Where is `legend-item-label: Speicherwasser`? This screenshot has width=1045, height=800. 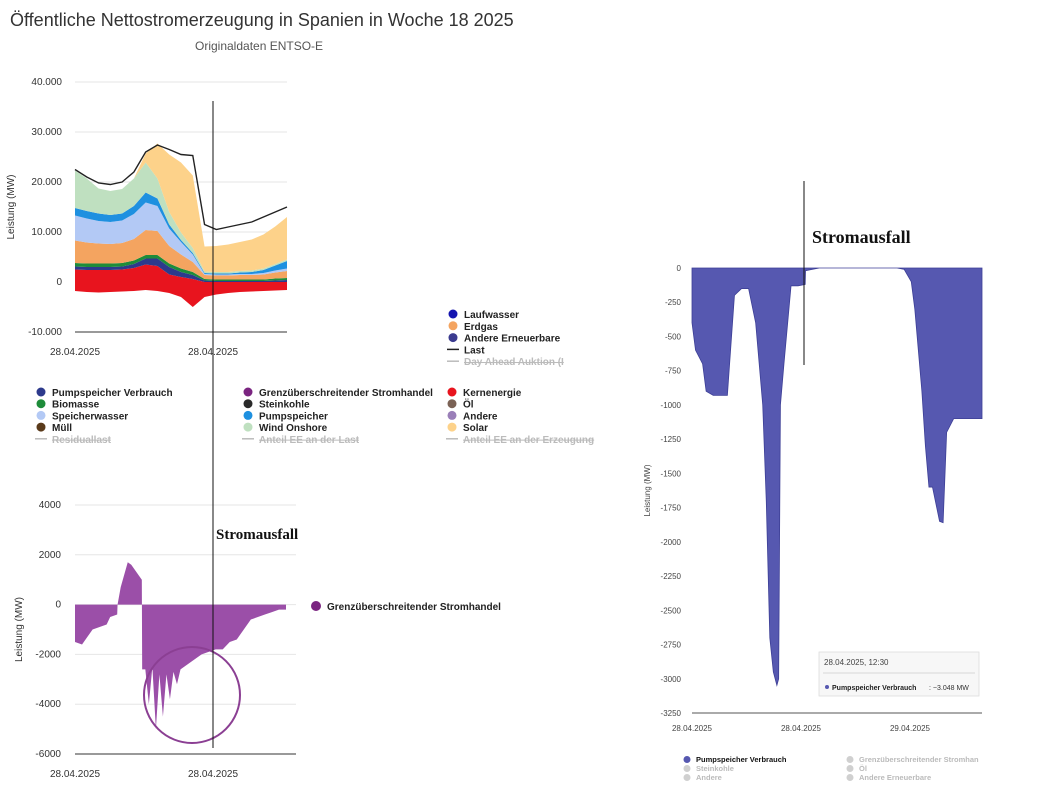
legend-item-label: Speicherwasser is located at coordinates (90, 416).